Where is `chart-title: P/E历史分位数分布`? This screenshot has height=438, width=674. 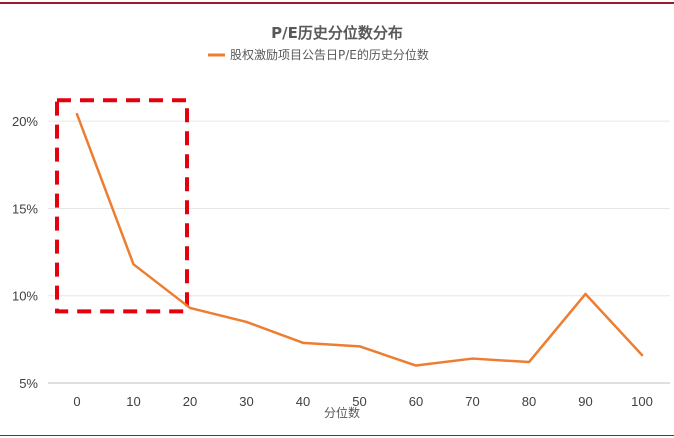 chart-title: P/E历史分位数分布 is located at coordinates (337, 33).